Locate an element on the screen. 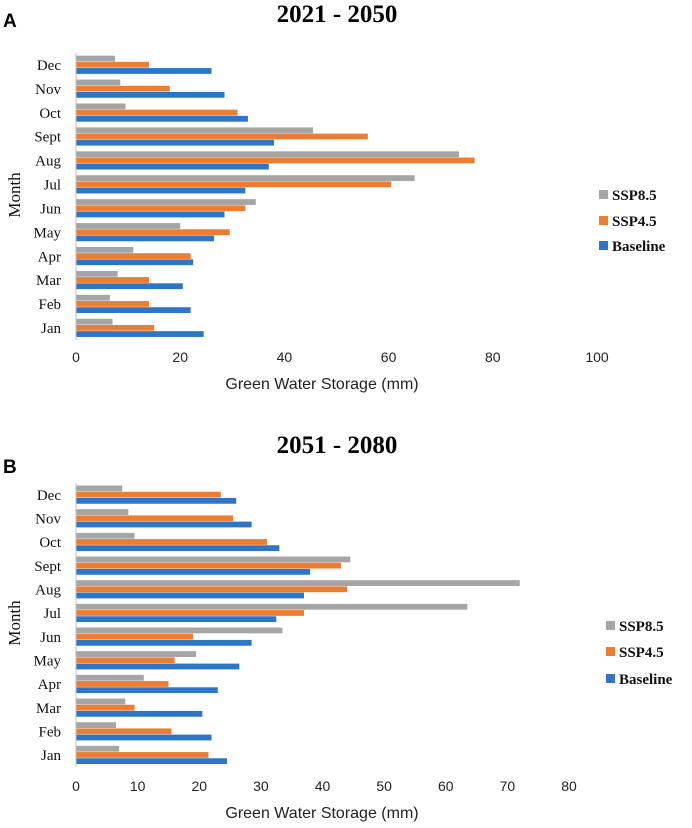 This screenshot has height=828, width=692. panel-a-bar-ssp45-sept is located at coordinates (222, 136).